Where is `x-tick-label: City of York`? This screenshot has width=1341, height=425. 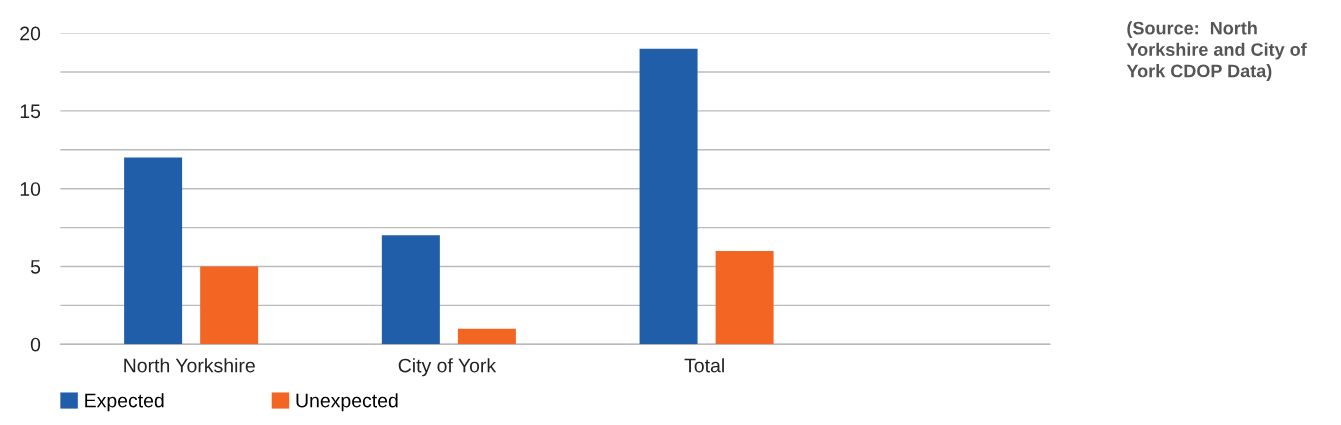
x-tick-label: City of York is located at coordinates (447, 367).